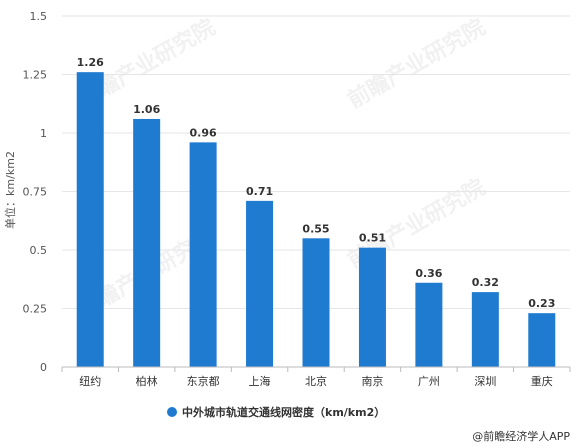 Image resolution: width=577 pixels, height=448 pixels. Describe the element at coordinates (35, 75) in the screenshot. I see `y-tick-label: 1.25` at that location.